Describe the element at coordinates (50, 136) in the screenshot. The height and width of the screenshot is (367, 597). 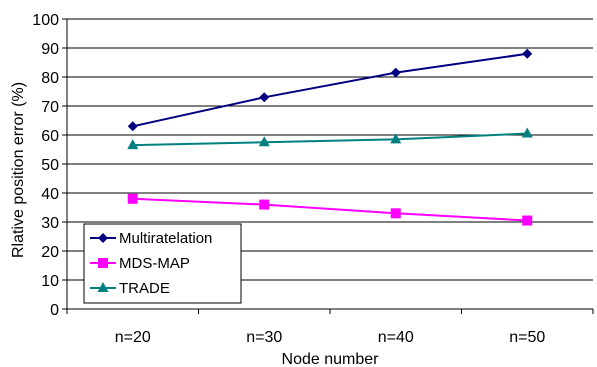
I see `y-tick-label: 60` at that location.